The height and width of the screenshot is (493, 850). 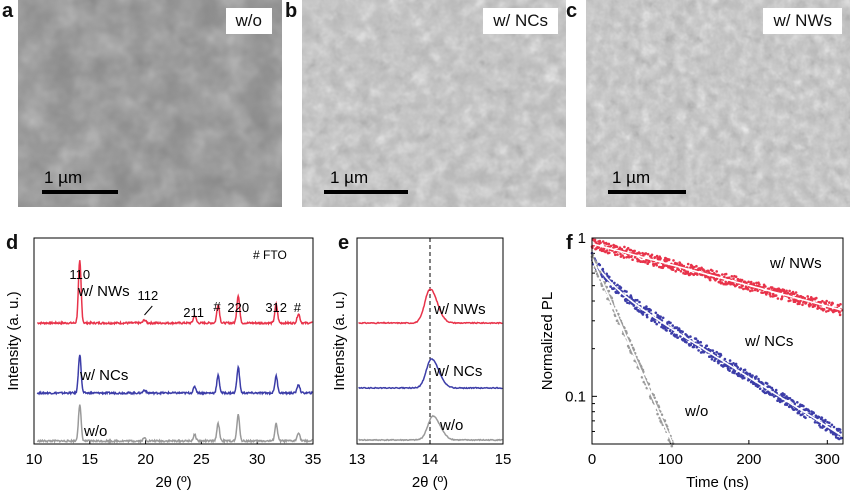 What do you see at coordinates (175, 293) in the screenshot?
I see `xrd-pattern-line` at bounding box center [175, 293].